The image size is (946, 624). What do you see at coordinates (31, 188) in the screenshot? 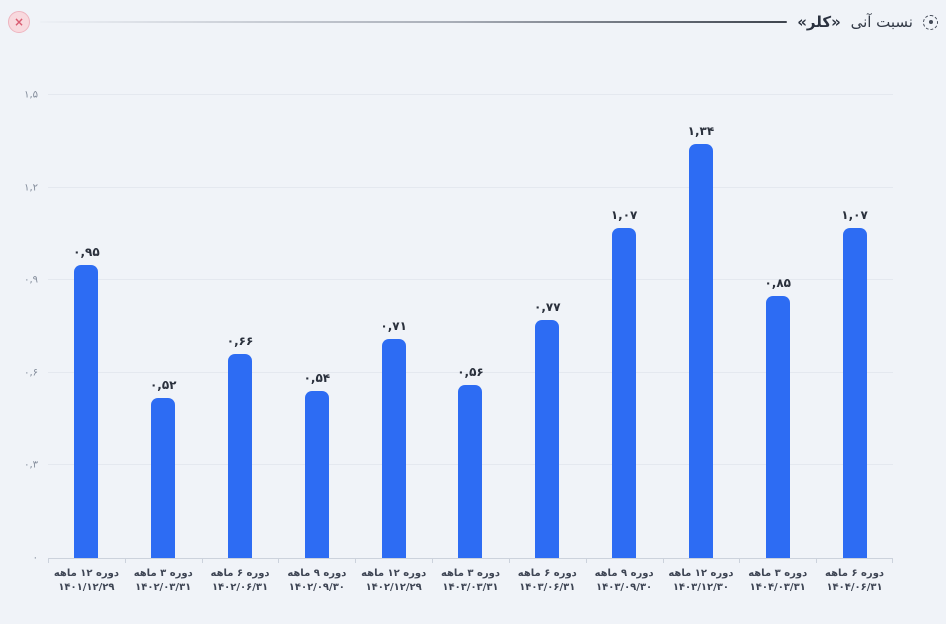
I see `y-tick-label: ۱,۲` at bounding box center [31, 188].